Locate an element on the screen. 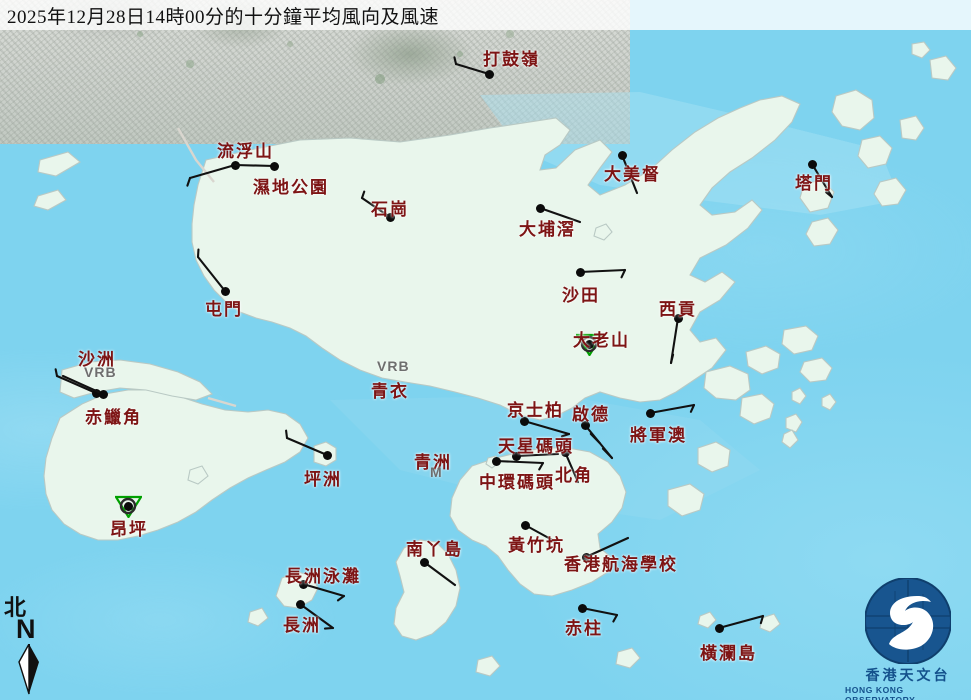 This screenshot has width=971, height=700. station-label: 塔門 is located at coordinates (814, 183).